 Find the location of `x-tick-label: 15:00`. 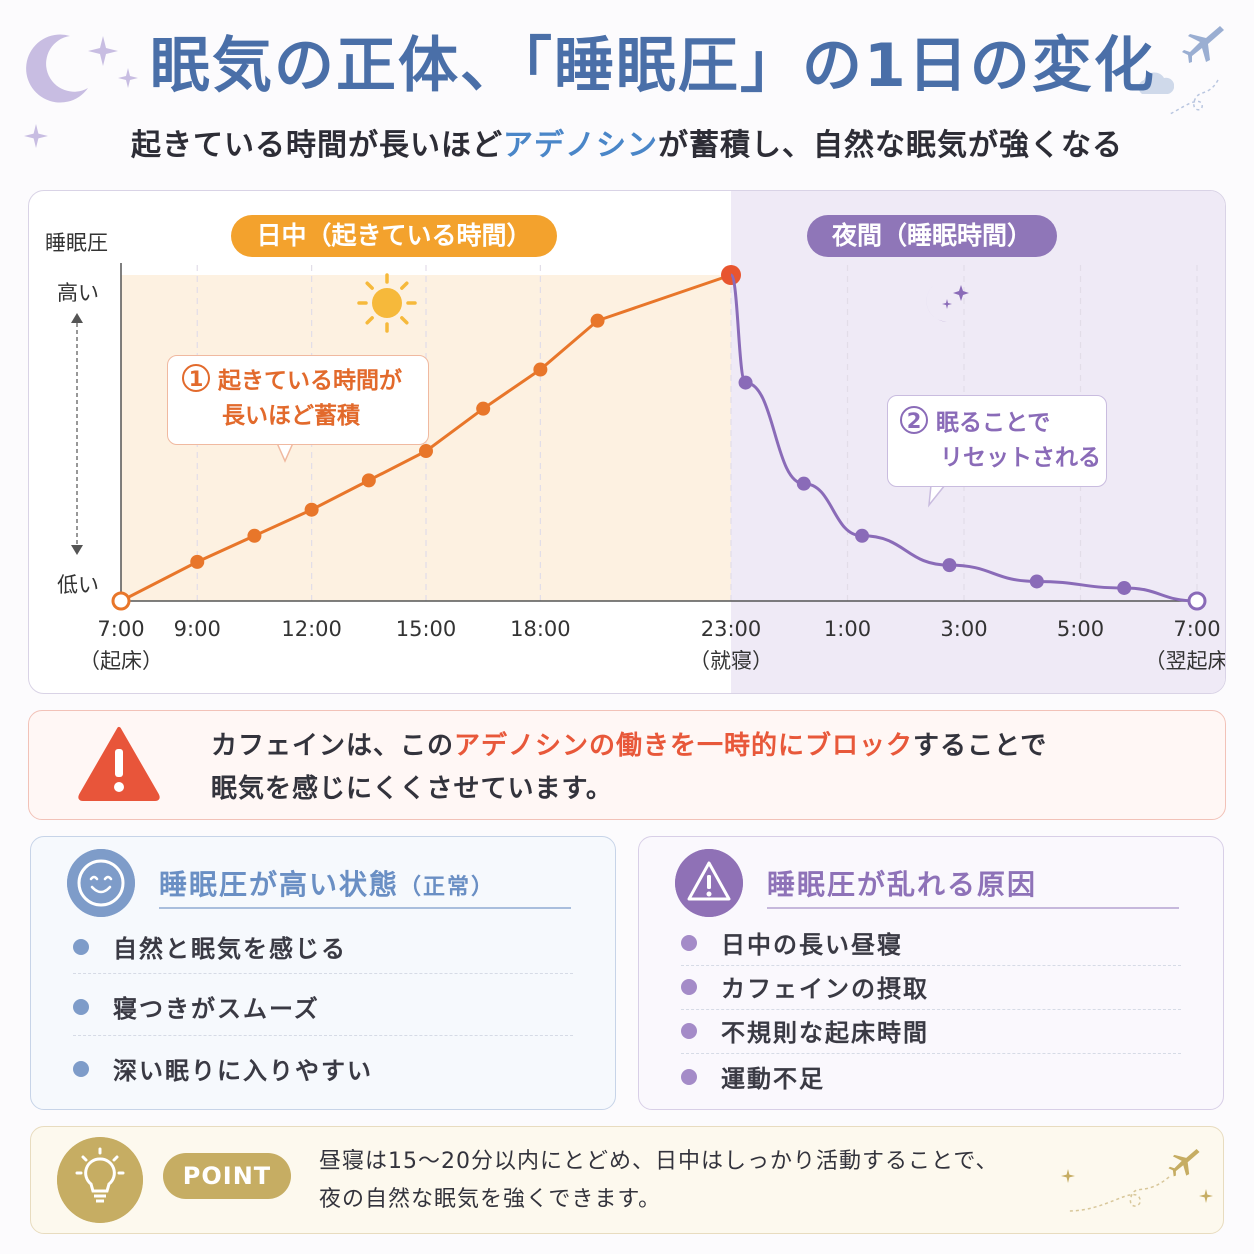

x-tick-label: 15:00 is located at coordinates (426, 629).